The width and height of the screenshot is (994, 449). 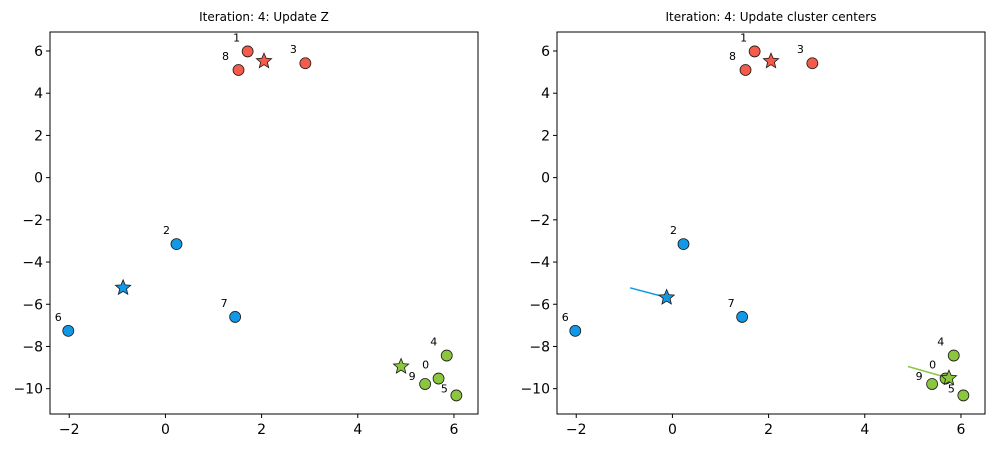 What do you see at coordinates (770, 17) in the screenshot?
I see `chart-title: Iteration: 4: Update cluster centers` at bounding box center [770, 17].